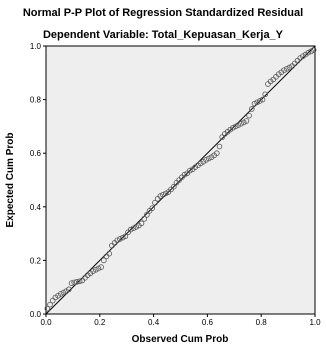 The image size is (326, 347). What do you see at coordinates (36, 314) in the screenshot?
I see `y-tick-label: 0.0` at bounding box center [36, 314].